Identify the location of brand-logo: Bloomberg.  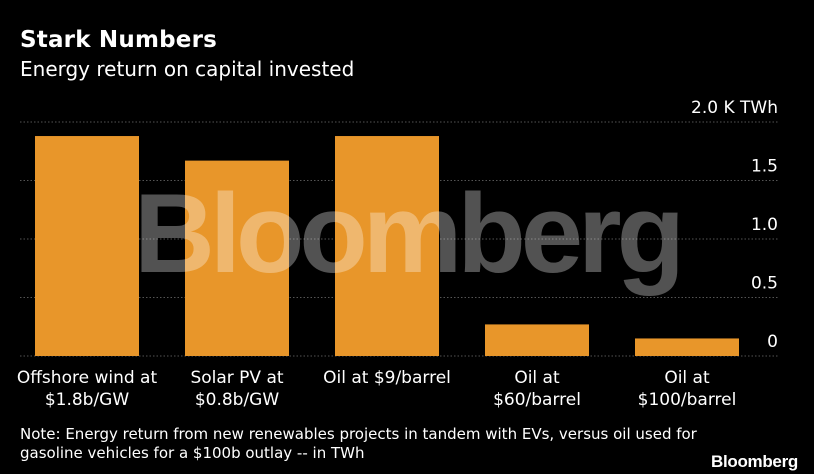
(754, 461).